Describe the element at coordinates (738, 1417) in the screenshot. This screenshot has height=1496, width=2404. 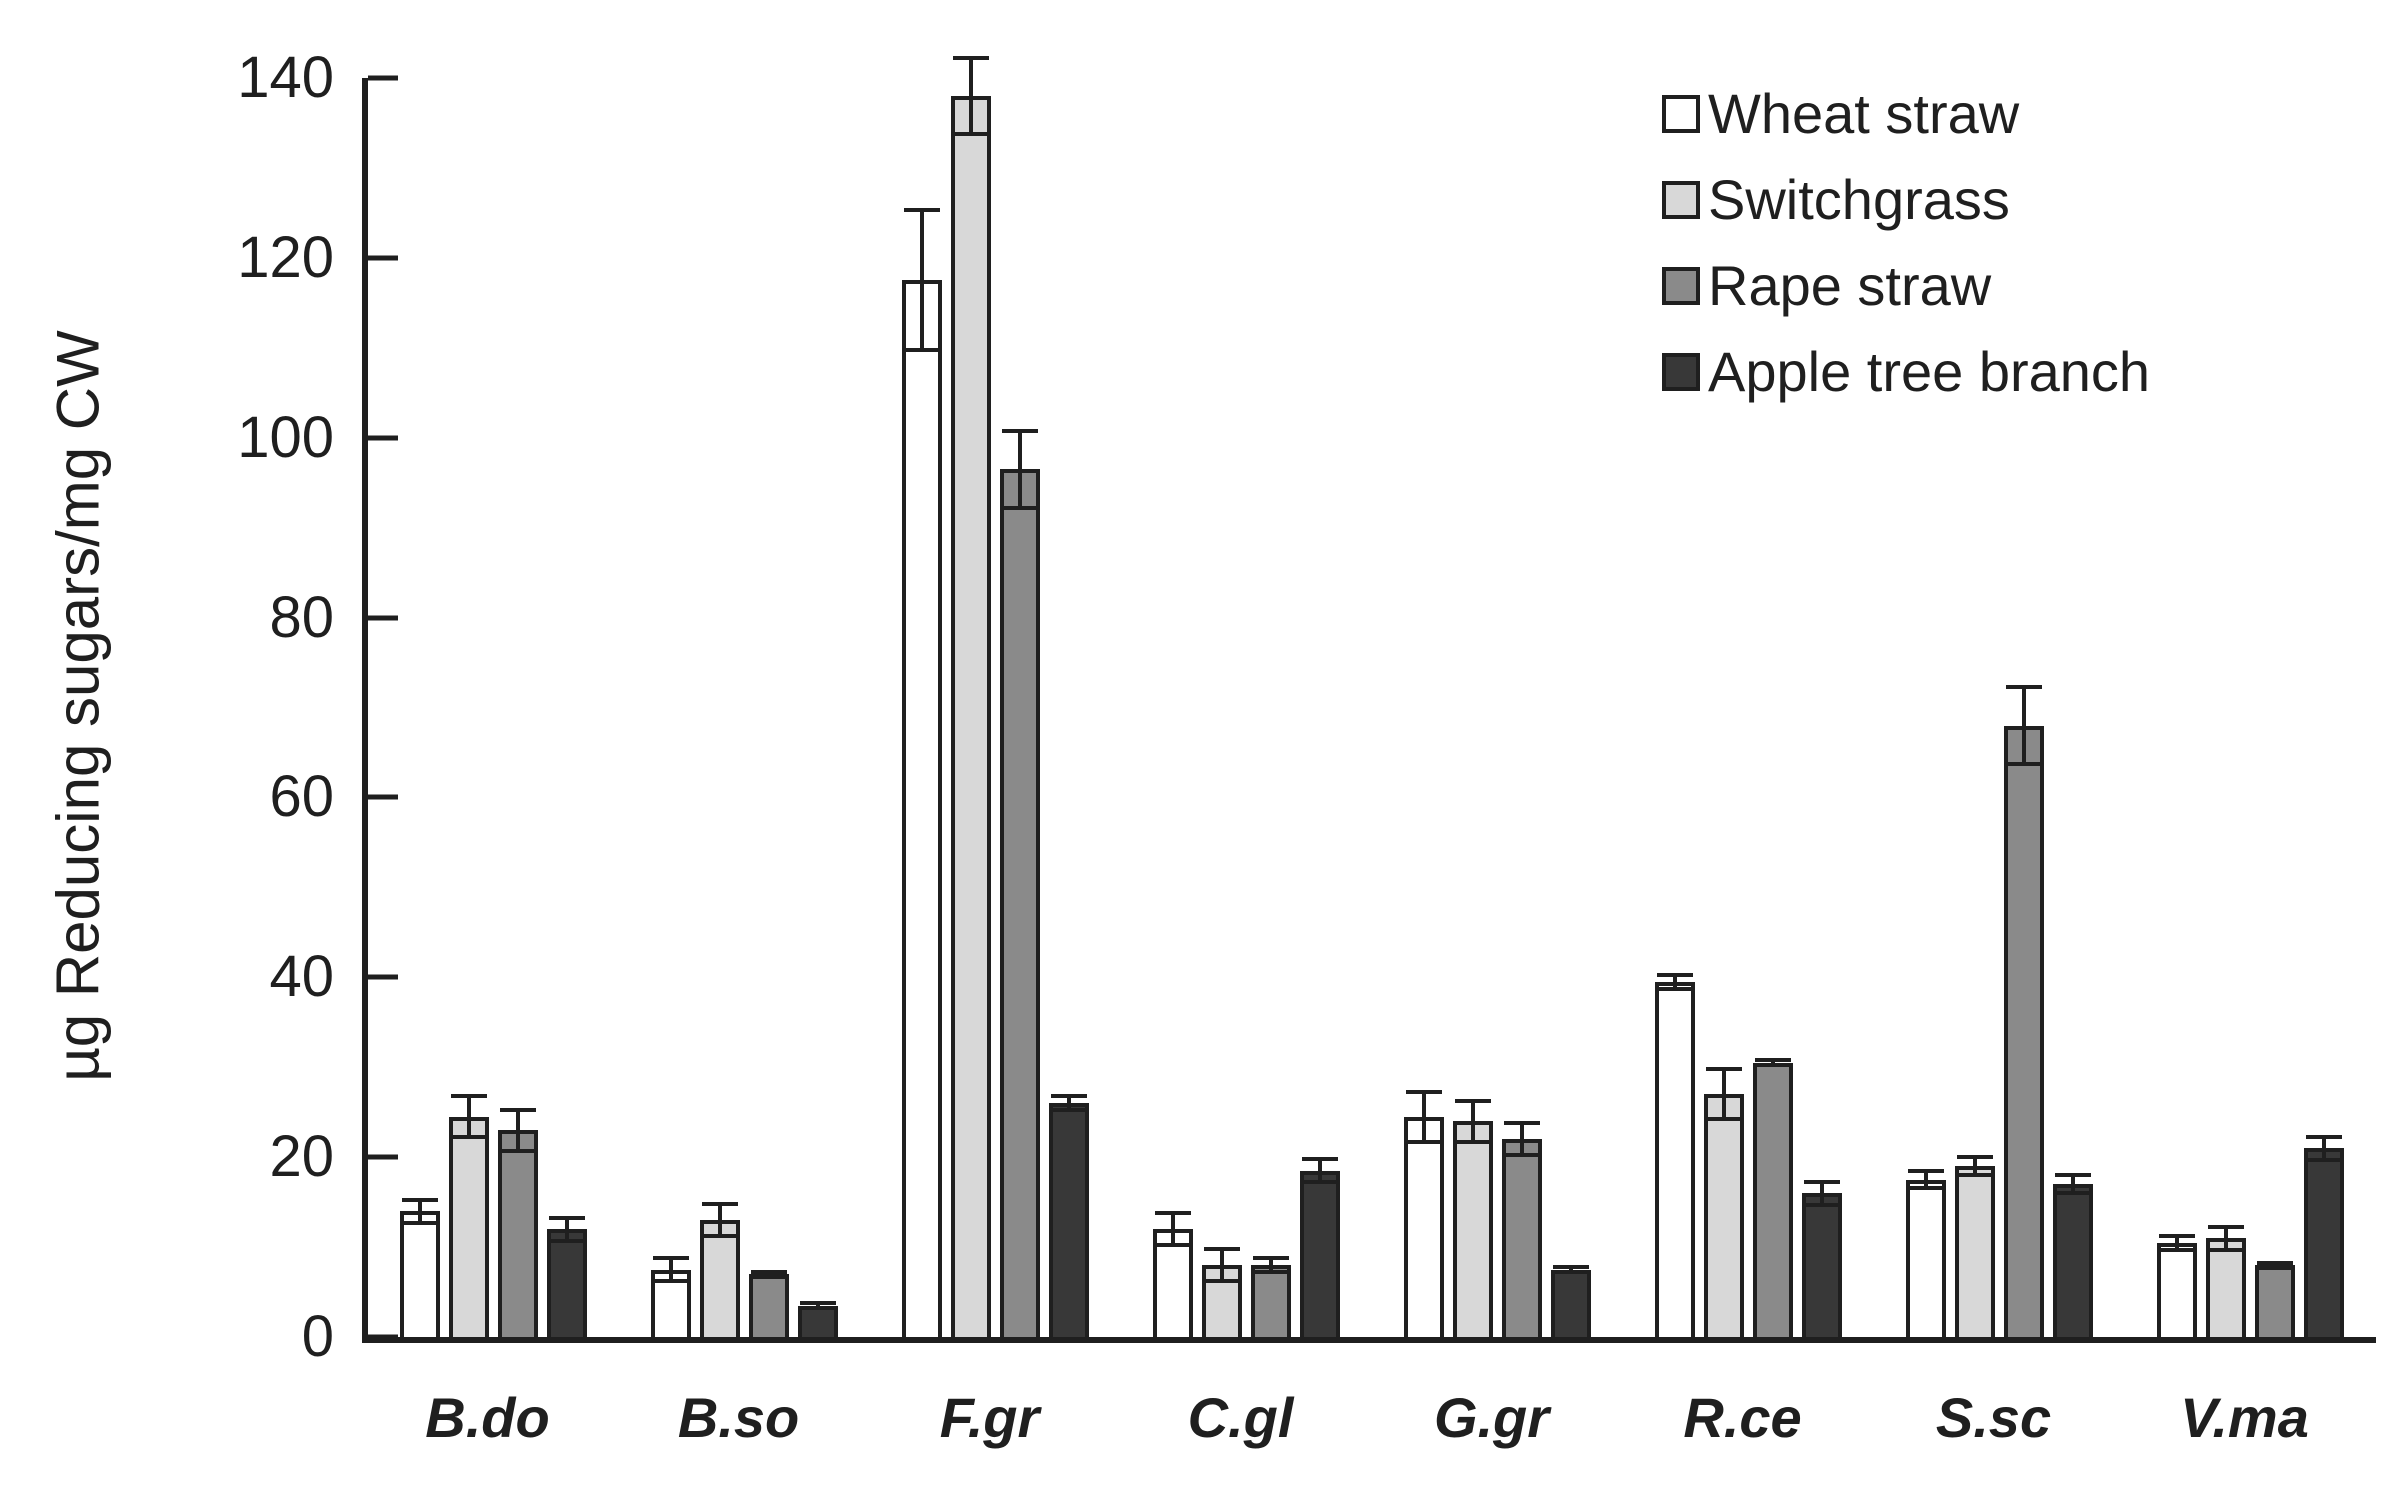
I see `x-label-B.so: B.so` at that location.